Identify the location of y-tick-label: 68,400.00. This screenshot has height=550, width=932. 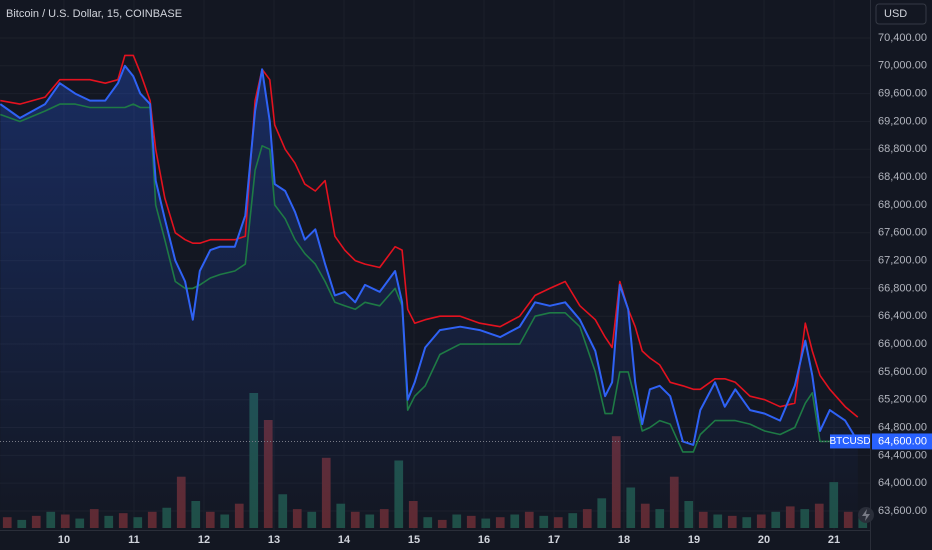
(902, 177).